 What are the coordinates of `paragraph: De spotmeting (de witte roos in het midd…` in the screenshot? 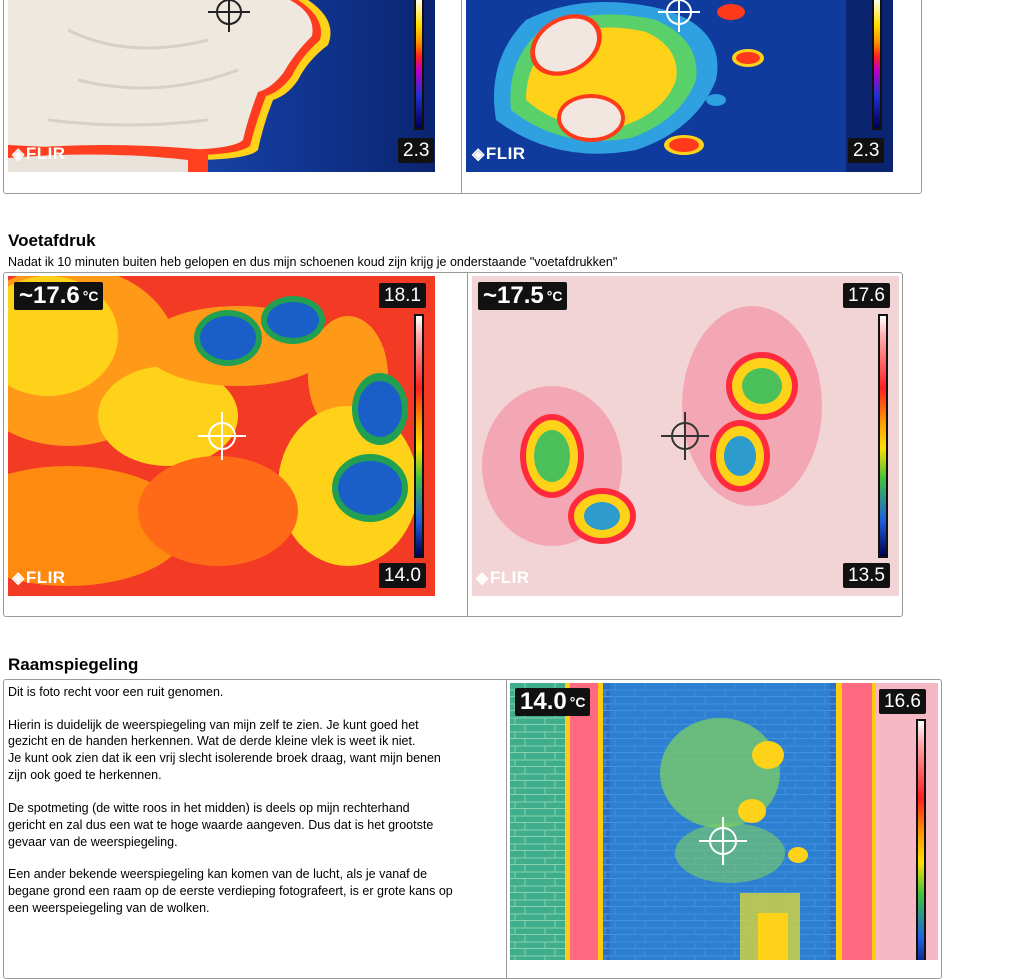 It's located at (221, 824).